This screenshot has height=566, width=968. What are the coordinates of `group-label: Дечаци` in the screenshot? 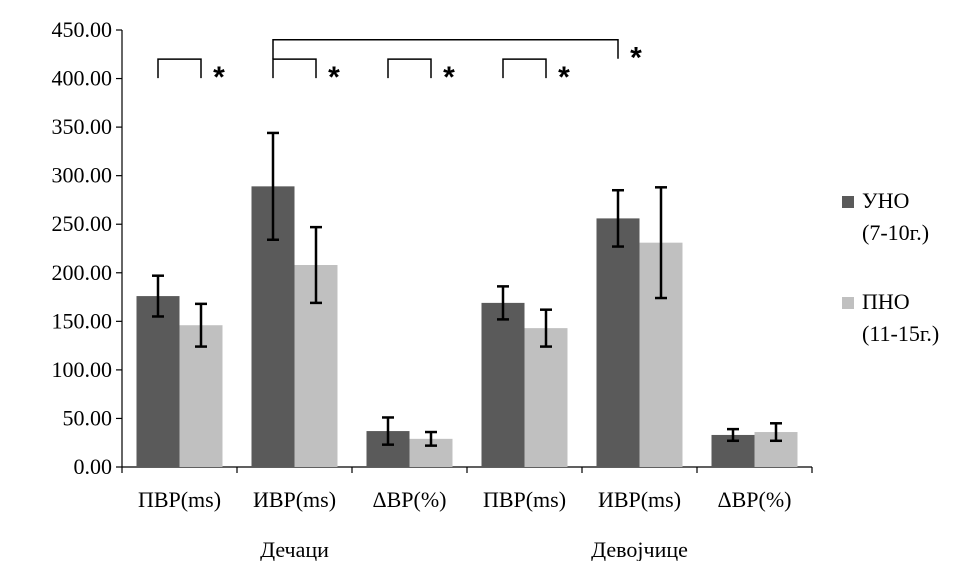 It's located at (294, 549).